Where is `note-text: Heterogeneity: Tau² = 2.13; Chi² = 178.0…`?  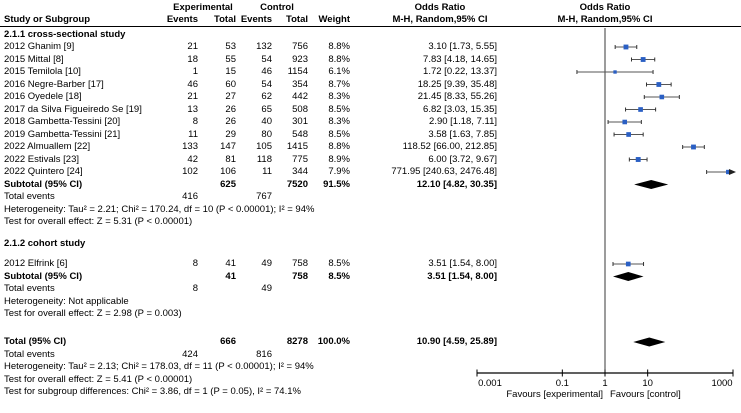
note-text: Heterogeneity: Tau² = 2.13; Chi² = 178.0… is located at coordinates (159, 366).